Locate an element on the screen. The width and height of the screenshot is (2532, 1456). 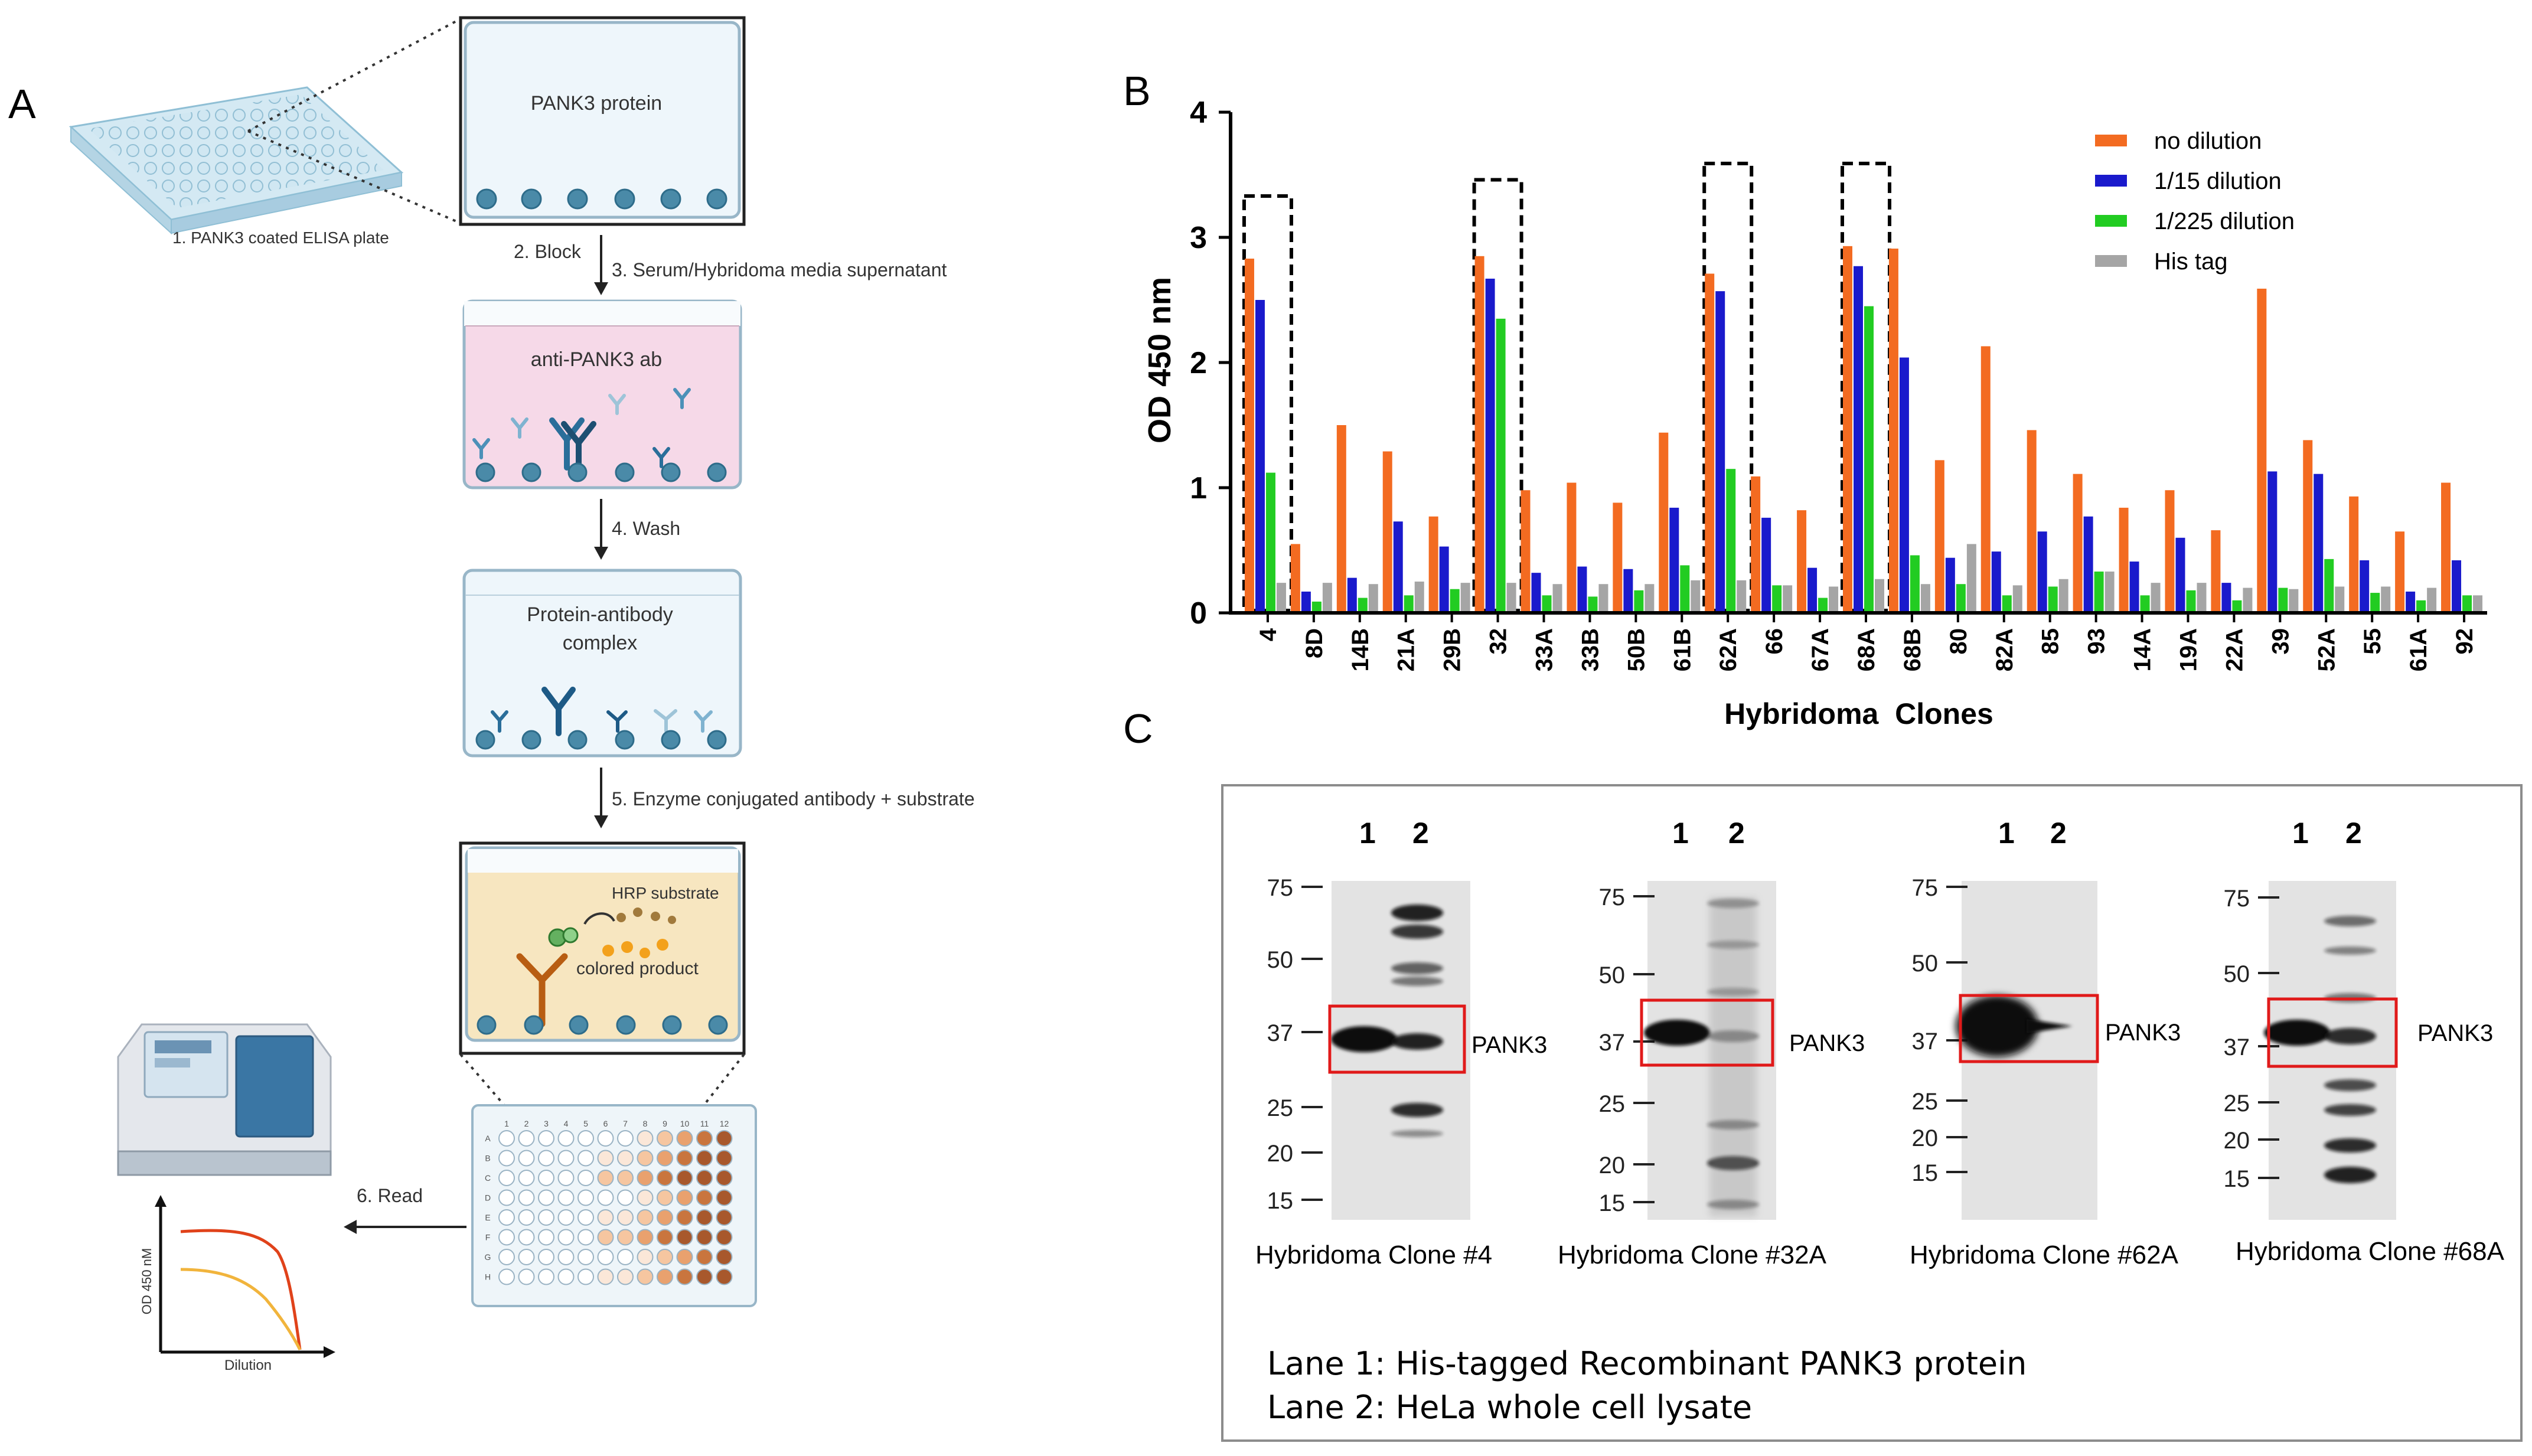
plate-row-letter: F is located at coordinates (488, 1237).